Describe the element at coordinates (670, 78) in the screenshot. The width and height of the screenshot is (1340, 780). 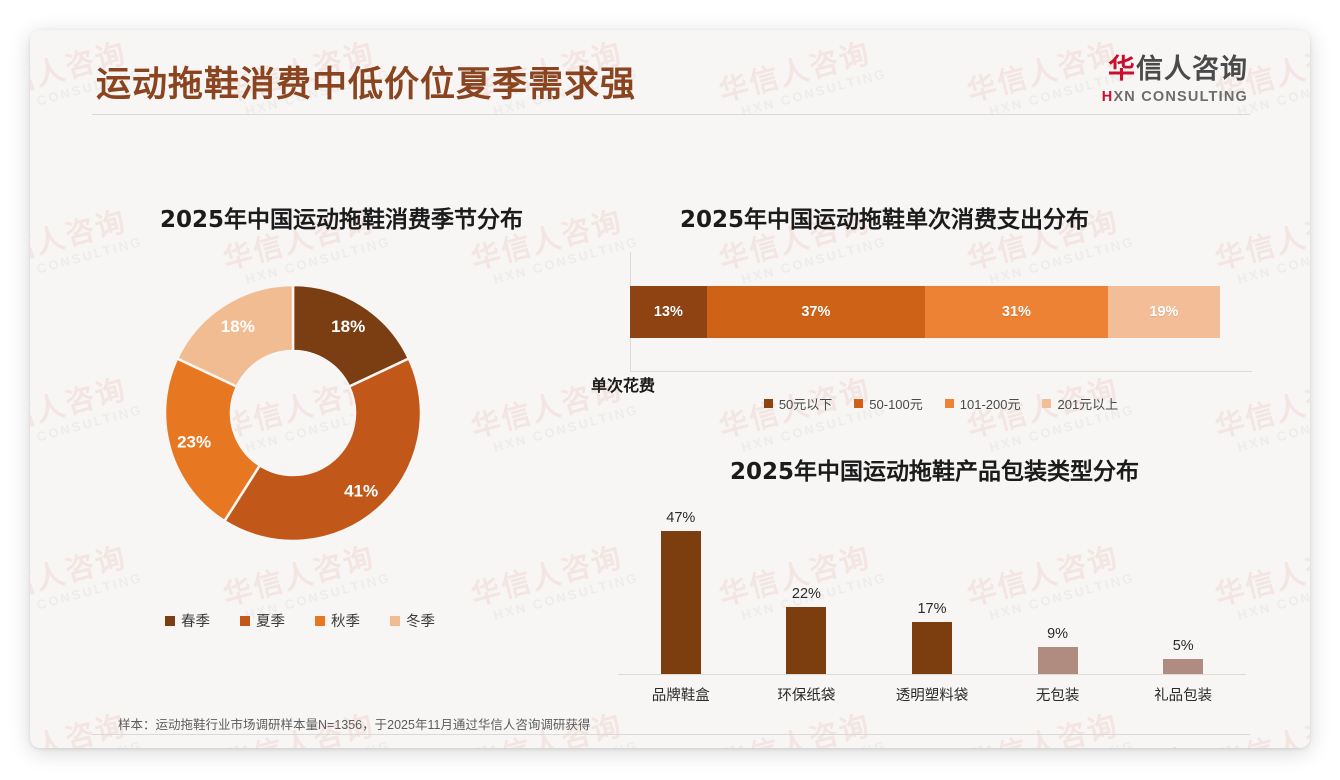
I see `slide-header: 运动拖鞋消费中低价位夏季需求强 华信人咨询 HXN CONSULTING` at that location.